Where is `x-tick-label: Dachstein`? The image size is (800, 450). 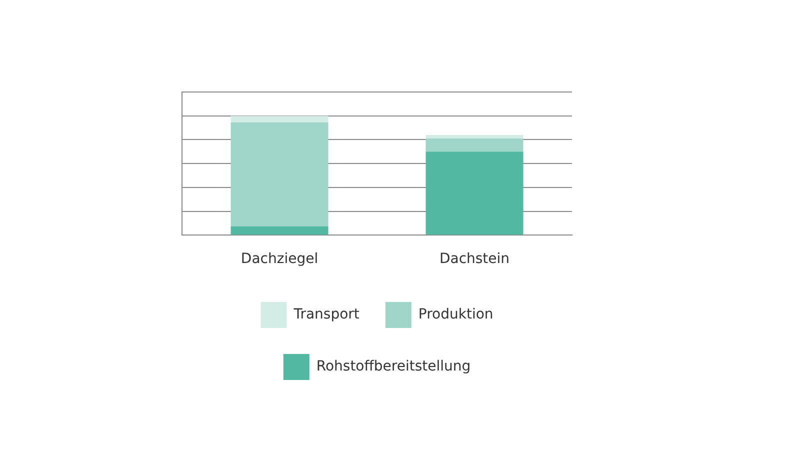 x-tick-label: Dachstein is located at coordinates (474, 259).